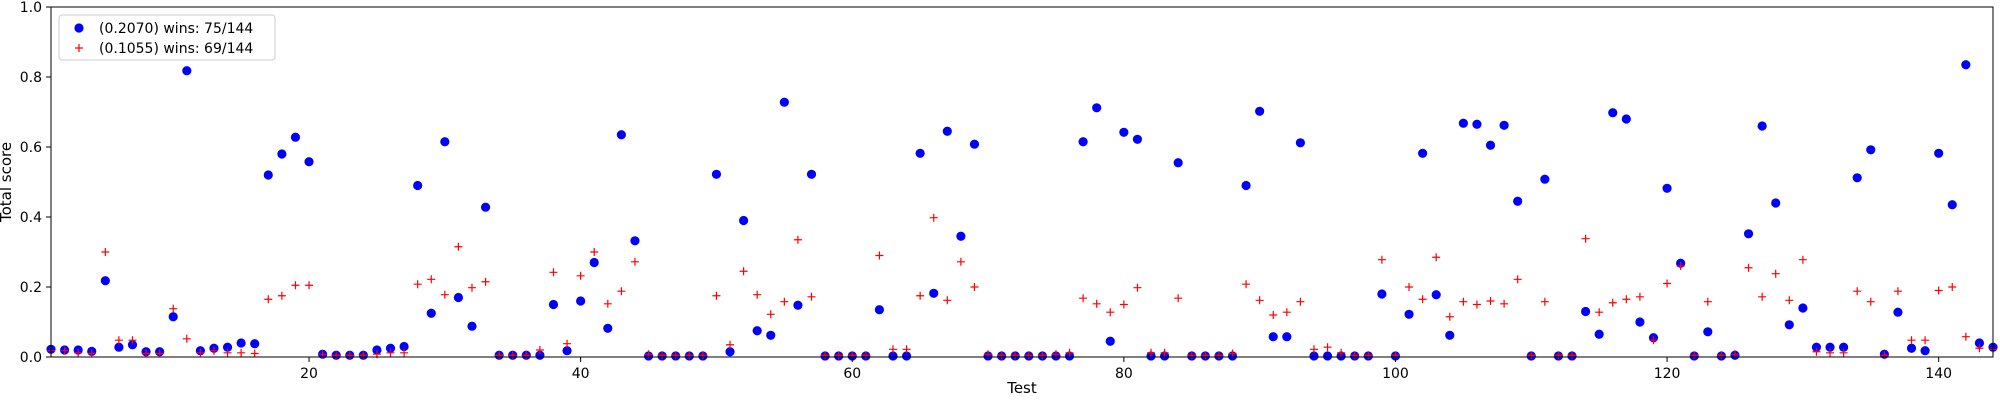 This screenshot has height=400, width=2000. I want to click on x-tick-label: 20, so click(309, 374).